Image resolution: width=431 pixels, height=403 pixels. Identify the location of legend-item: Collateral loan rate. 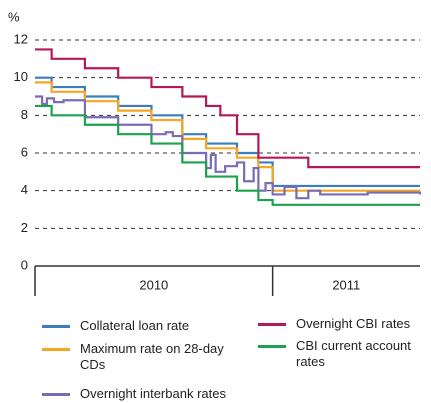
(141, 326).